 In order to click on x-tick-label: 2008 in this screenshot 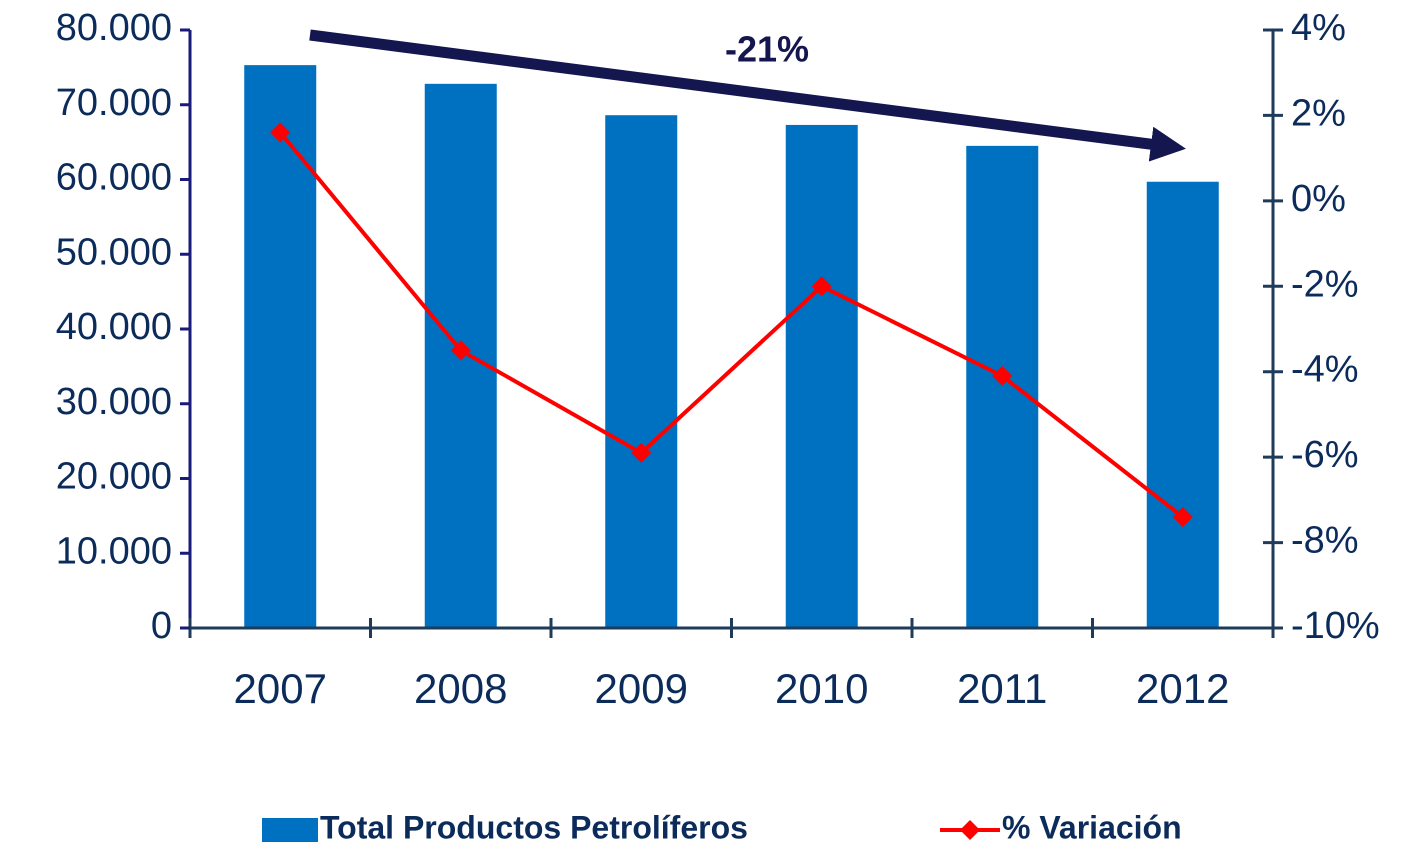, I will do `click(460, 688)`.